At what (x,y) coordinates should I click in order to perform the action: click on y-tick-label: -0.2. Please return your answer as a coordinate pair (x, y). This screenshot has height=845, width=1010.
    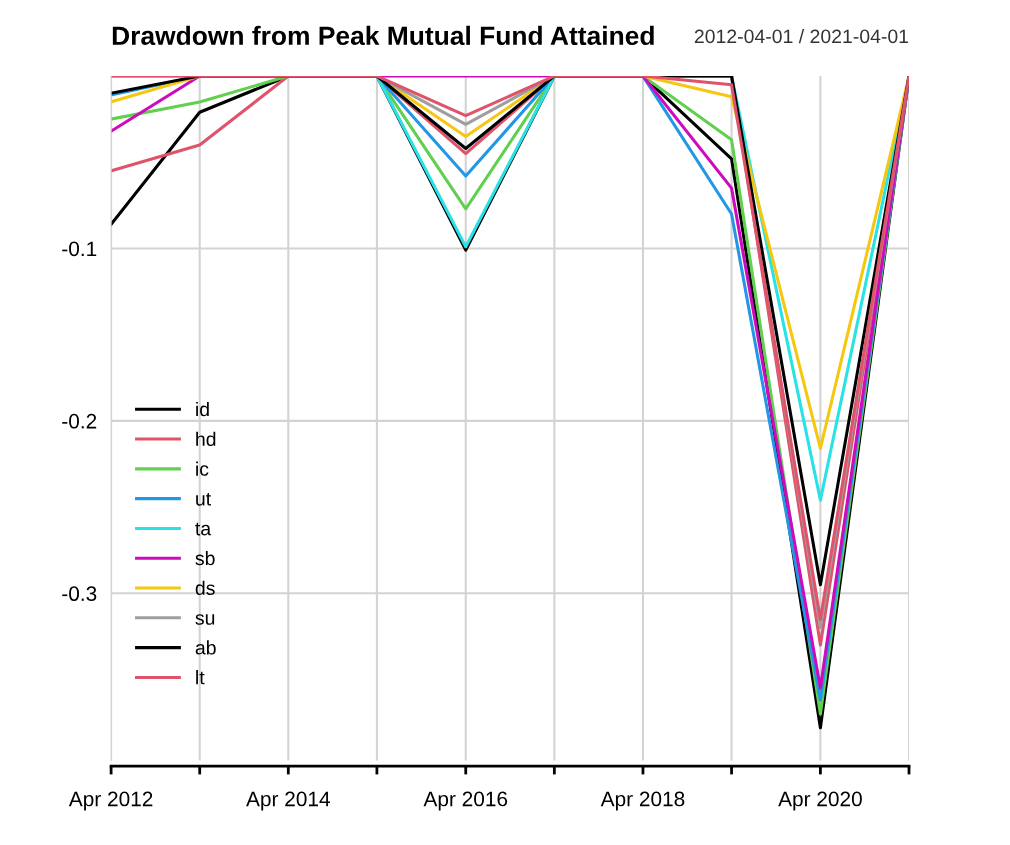
    Looking at the image, I should click on (79, 421).